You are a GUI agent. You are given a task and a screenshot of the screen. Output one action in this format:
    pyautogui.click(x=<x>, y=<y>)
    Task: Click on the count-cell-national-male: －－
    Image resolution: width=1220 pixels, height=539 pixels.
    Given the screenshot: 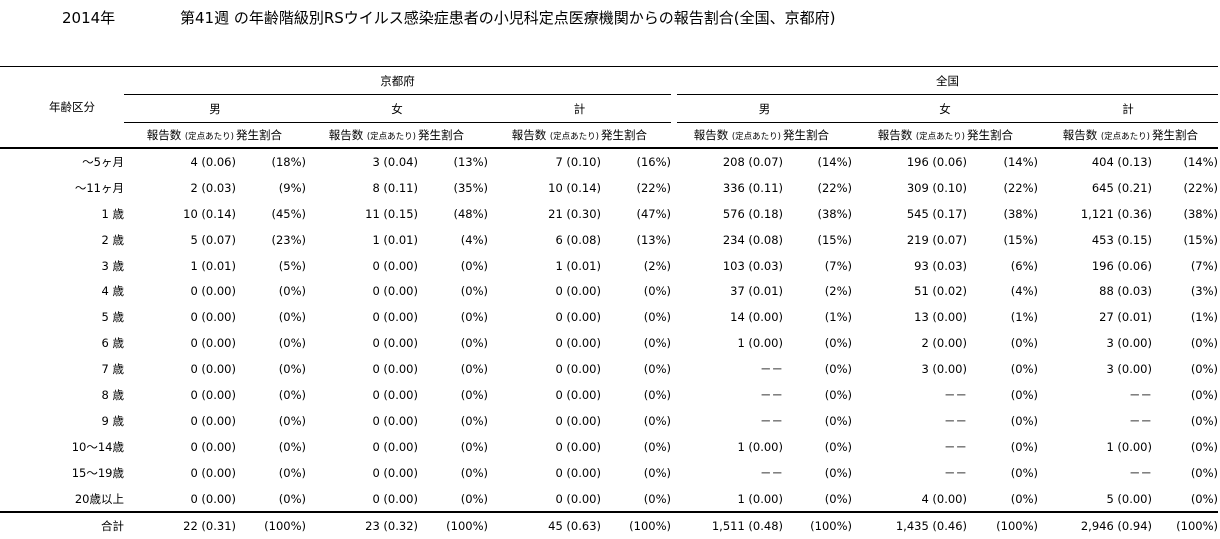 What is the action you would take?
    pyautogui.click(x=771, y=394)
    